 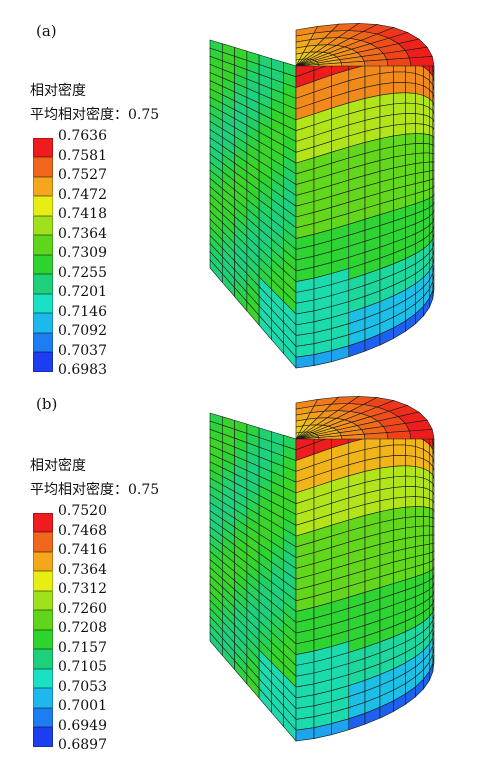 I want to click on legend-value: 0.7105, so click(x=82, y=667).